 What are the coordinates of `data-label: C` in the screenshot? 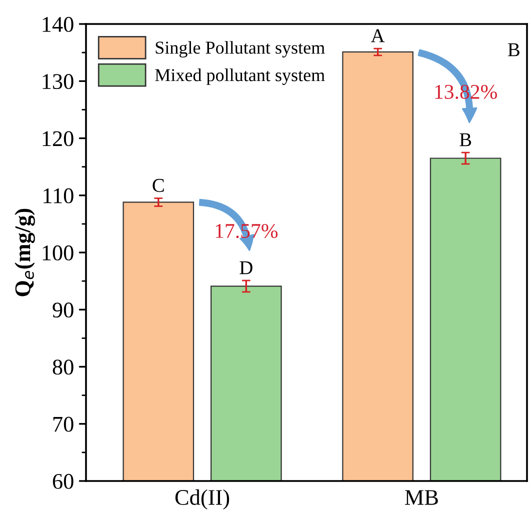 It's located at (158, 185).